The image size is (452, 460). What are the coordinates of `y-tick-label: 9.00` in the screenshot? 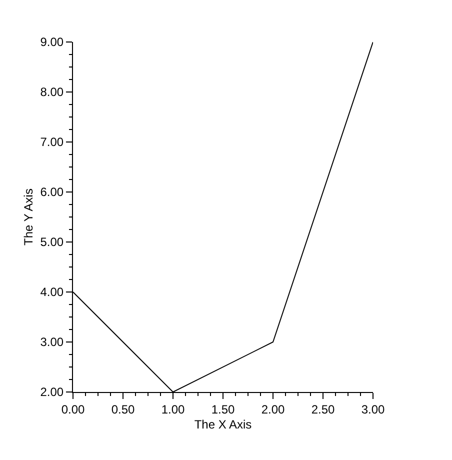 It's located at (52, 42).